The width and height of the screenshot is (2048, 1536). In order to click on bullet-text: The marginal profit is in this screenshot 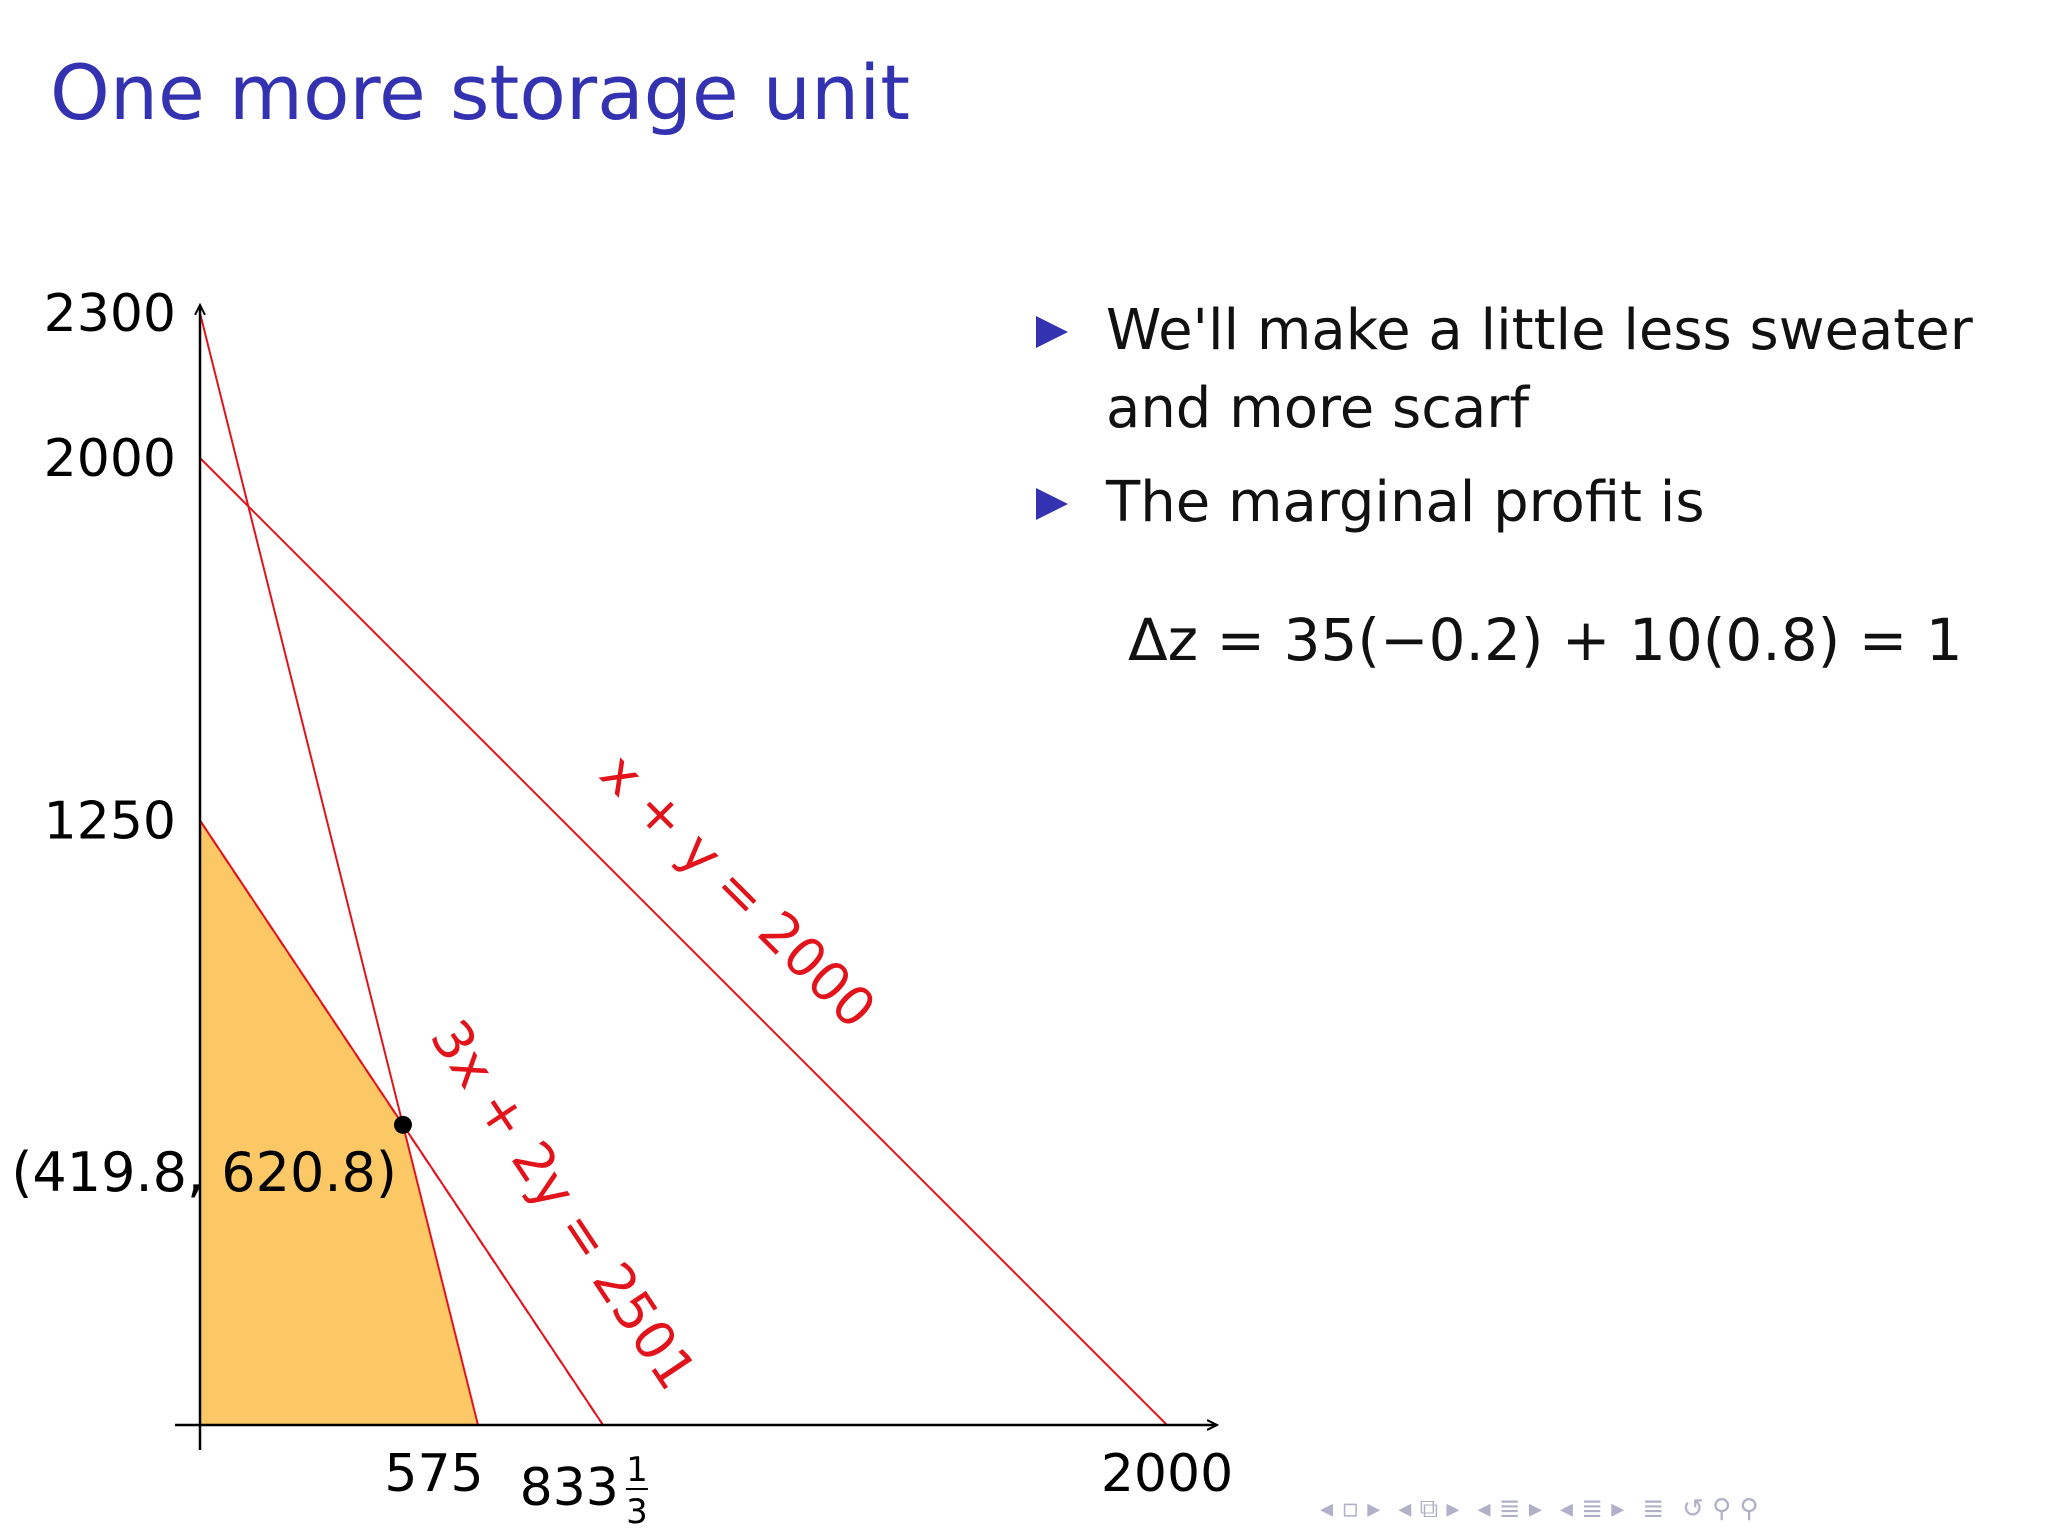, I will do `click(1405, 502)`.